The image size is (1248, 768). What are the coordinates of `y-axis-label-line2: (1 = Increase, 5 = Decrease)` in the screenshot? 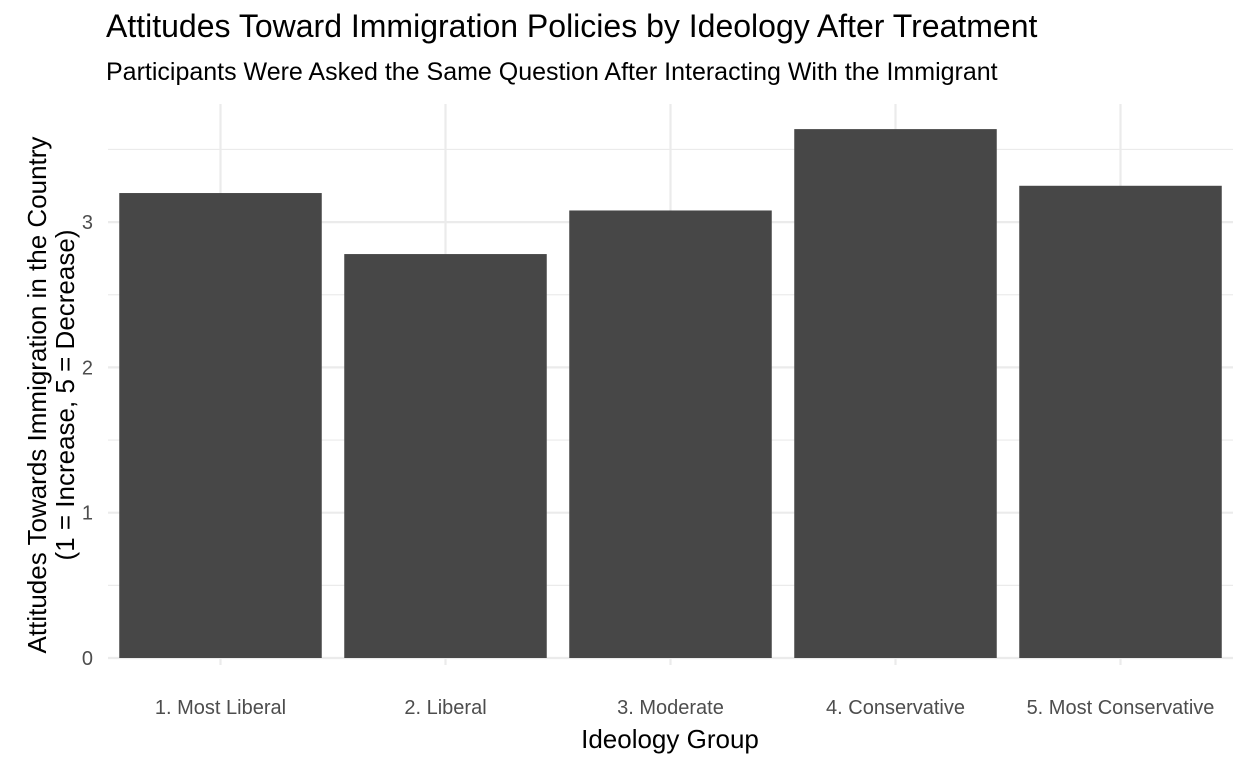 It's located at (65, 395).